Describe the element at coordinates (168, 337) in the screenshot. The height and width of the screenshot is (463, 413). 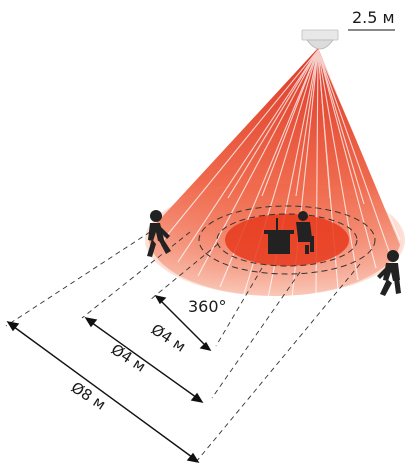
I see `diameter-inner-label: Ø4 м` at that location.